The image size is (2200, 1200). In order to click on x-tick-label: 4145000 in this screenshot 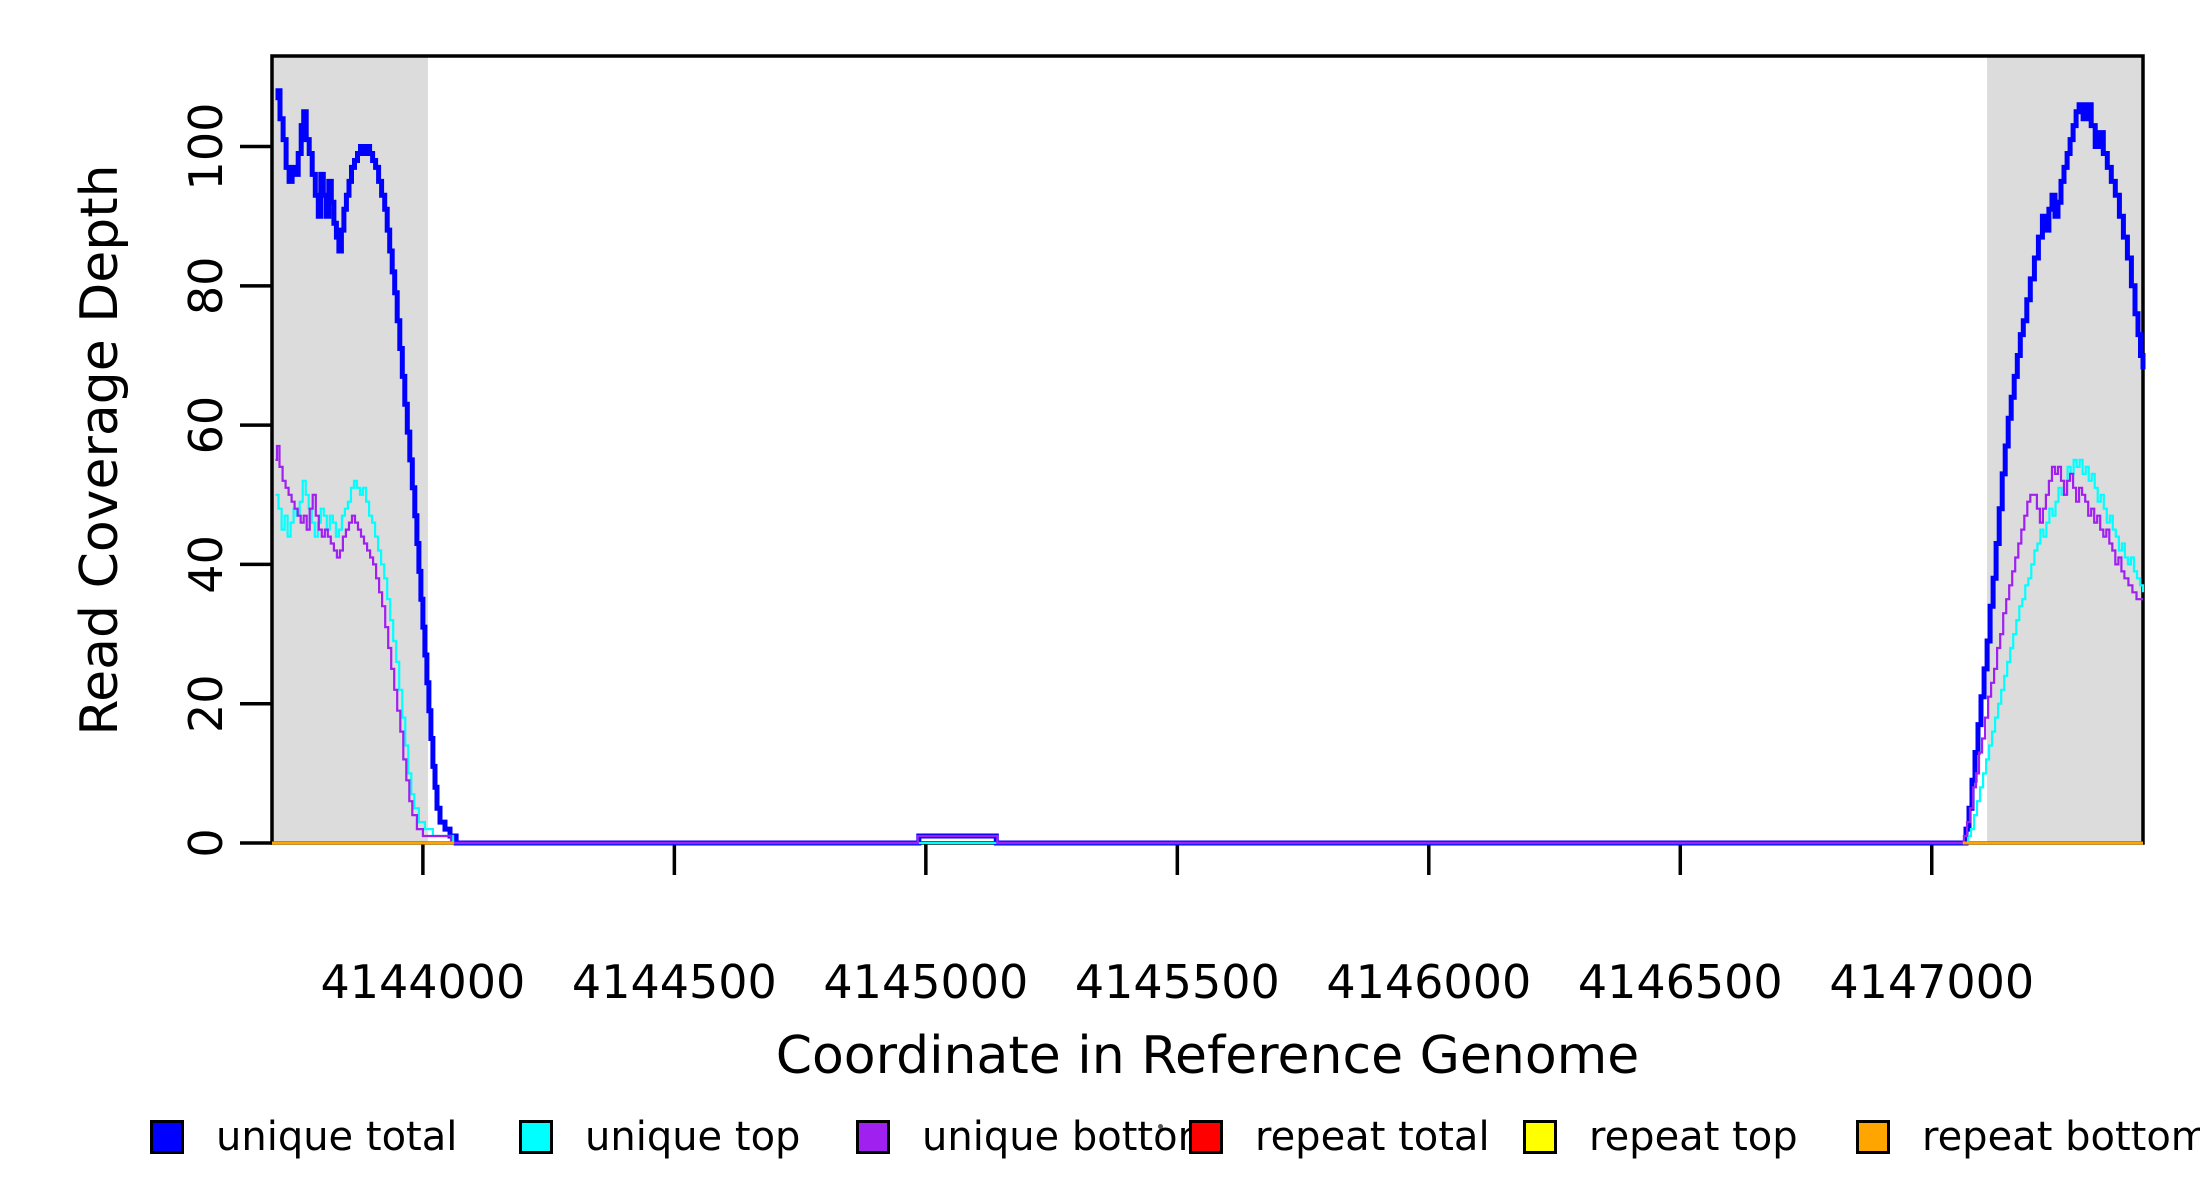, I will do `click(925, 982)`.